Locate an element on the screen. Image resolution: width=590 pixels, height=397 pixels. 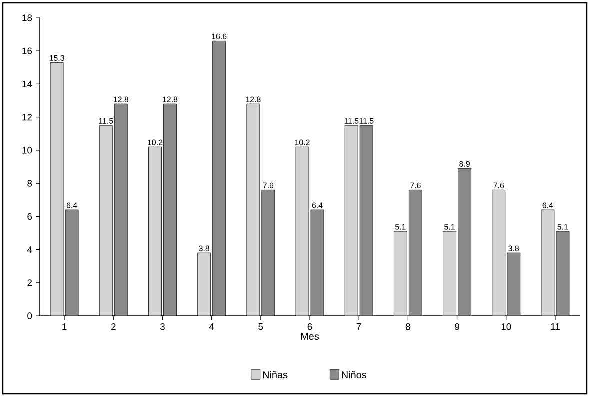
legend-label: Niños is located at coordinates (354, 375).